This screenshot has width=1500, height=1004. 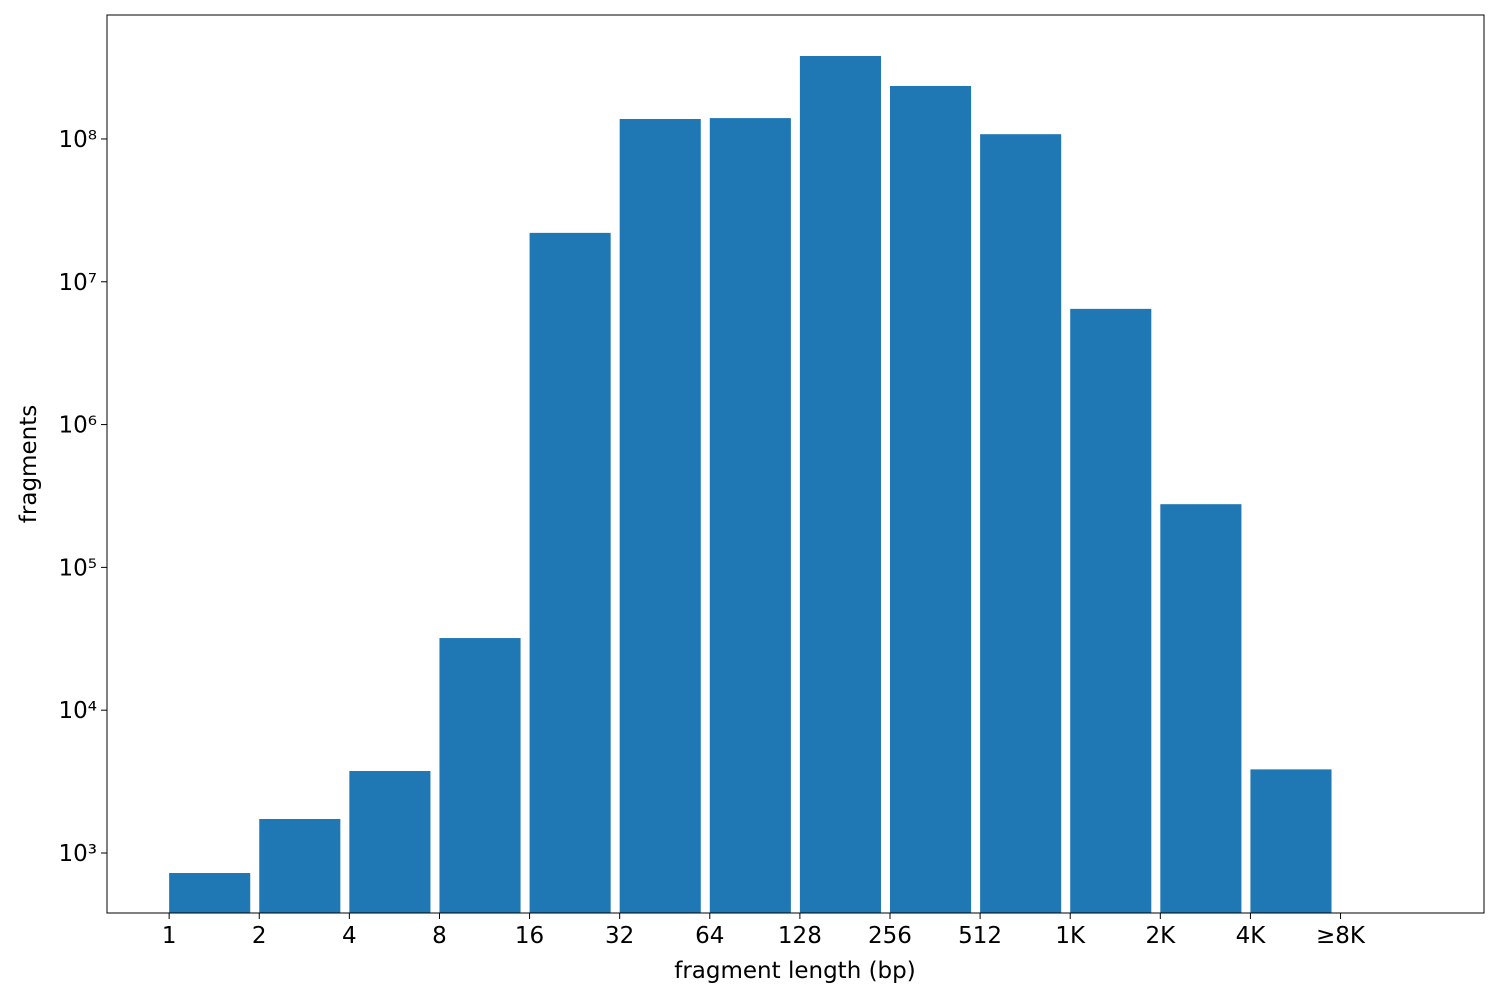 What do you see at coordinates (259, 936) in the screenshot?
I see `x-tick-label: 2` at bounding box center [259, 936].